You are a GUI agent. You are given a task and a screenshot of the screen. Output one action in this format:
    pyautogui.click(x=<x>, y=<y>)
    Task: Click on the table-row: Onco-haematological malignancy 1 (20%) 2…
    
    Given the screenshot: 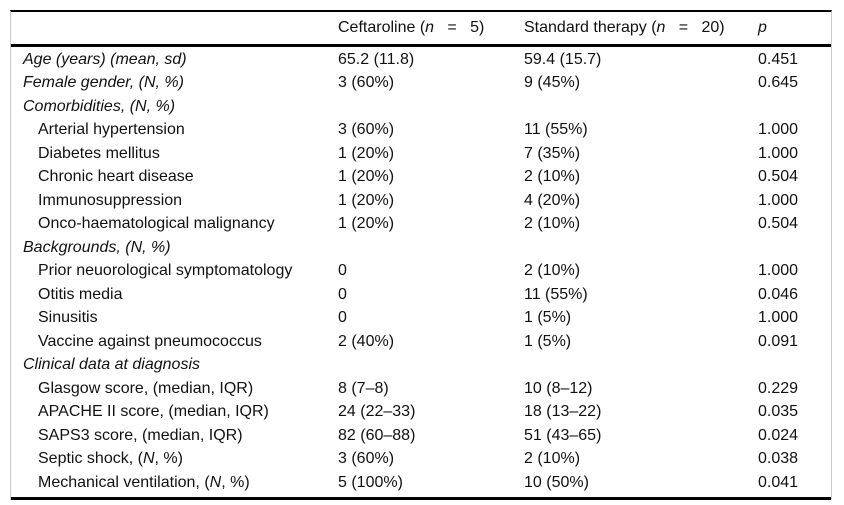 What is the action you would take?
    pyautogui.click(x=421, y=225)
    